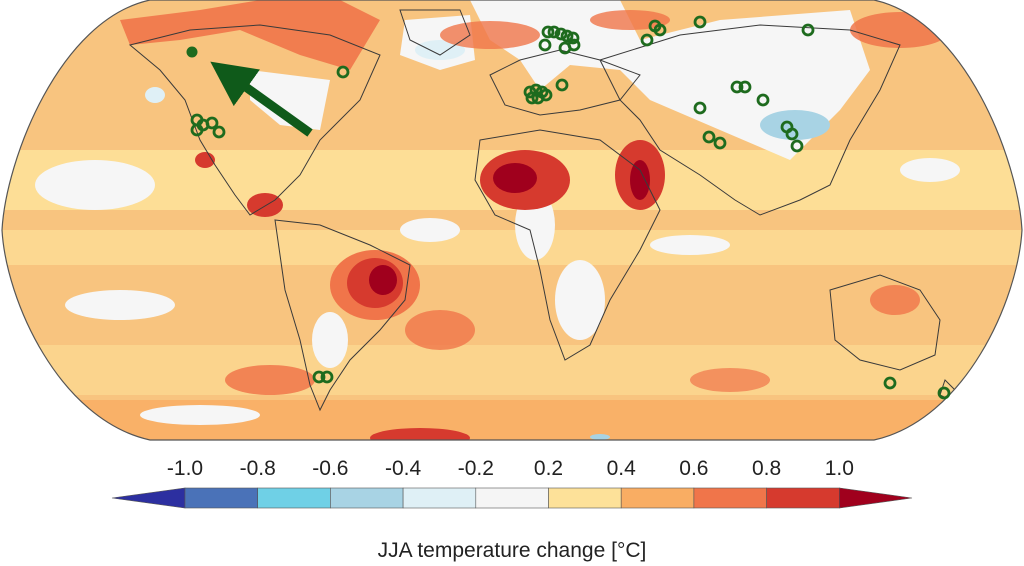 This screenshot has height=566, width=1024. What do you see at coordinates (548, 468) in the screenshot?
I see `colorbar-tick-label: 0.2` at bounding box center [548, 468].